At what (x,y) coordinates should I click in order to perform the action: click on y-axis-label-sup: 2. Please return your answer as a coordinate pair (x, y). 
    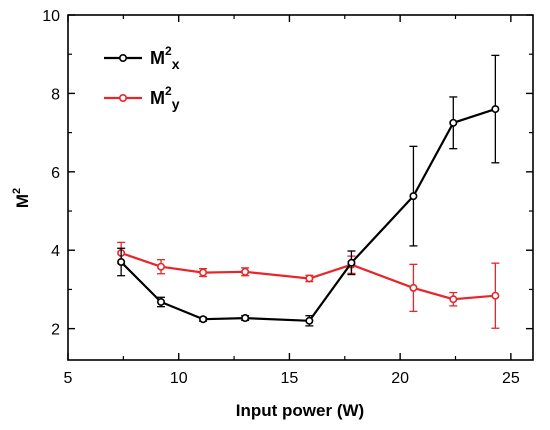
    Looking at the image, I should click on (17, 191).